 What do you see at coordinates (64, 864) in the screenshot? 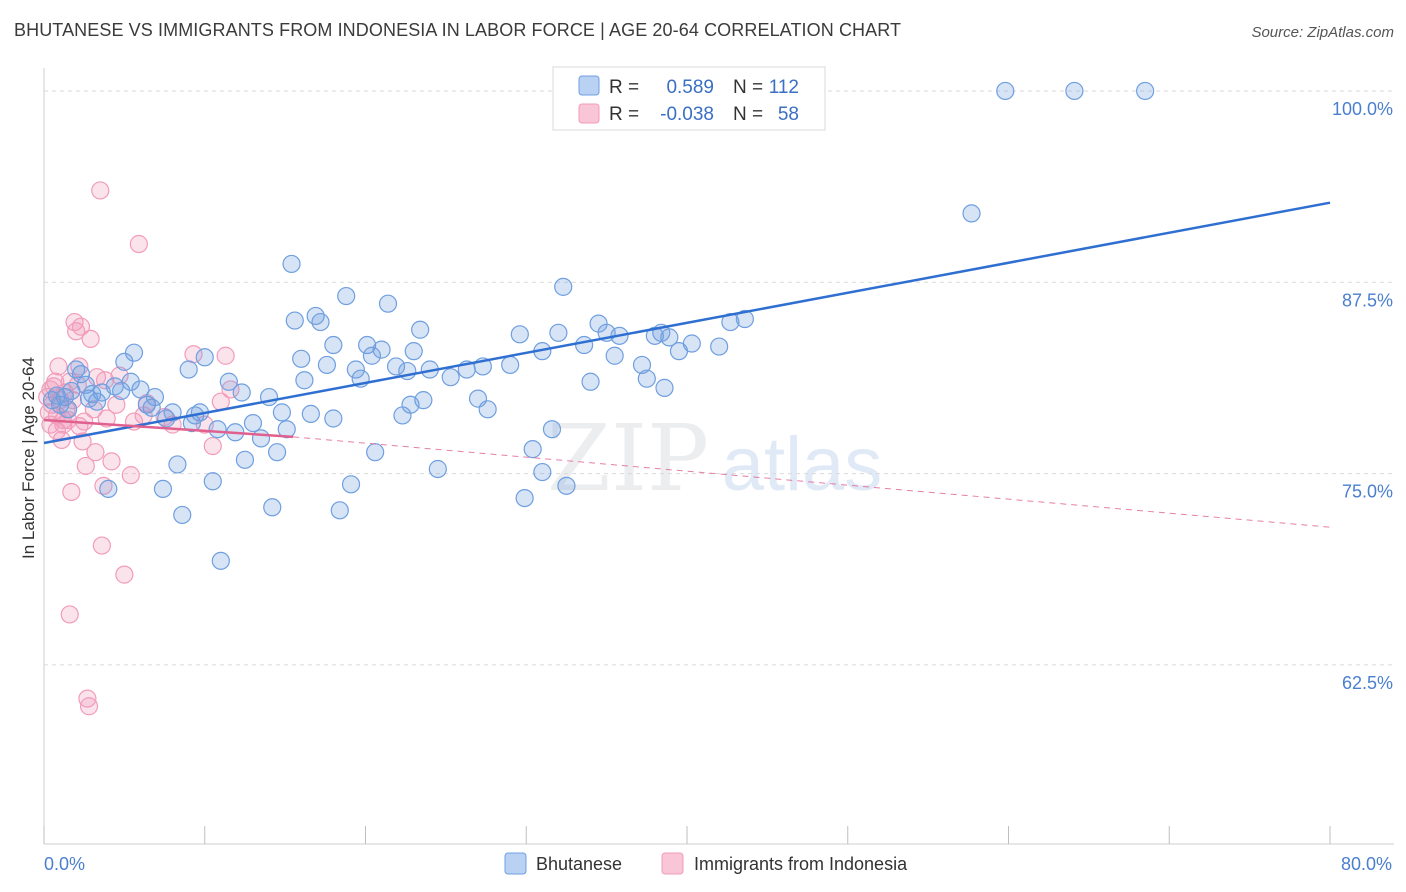
I see `x-tick-label-min: 0.0%` at bounding box center [64, 864].